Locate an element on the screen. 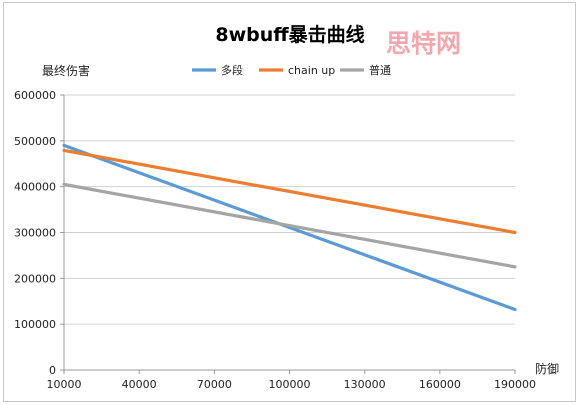 This screenshot has height=405, width=580. y-axis-label: 最终伤害 is located at coordinates (66, 70).